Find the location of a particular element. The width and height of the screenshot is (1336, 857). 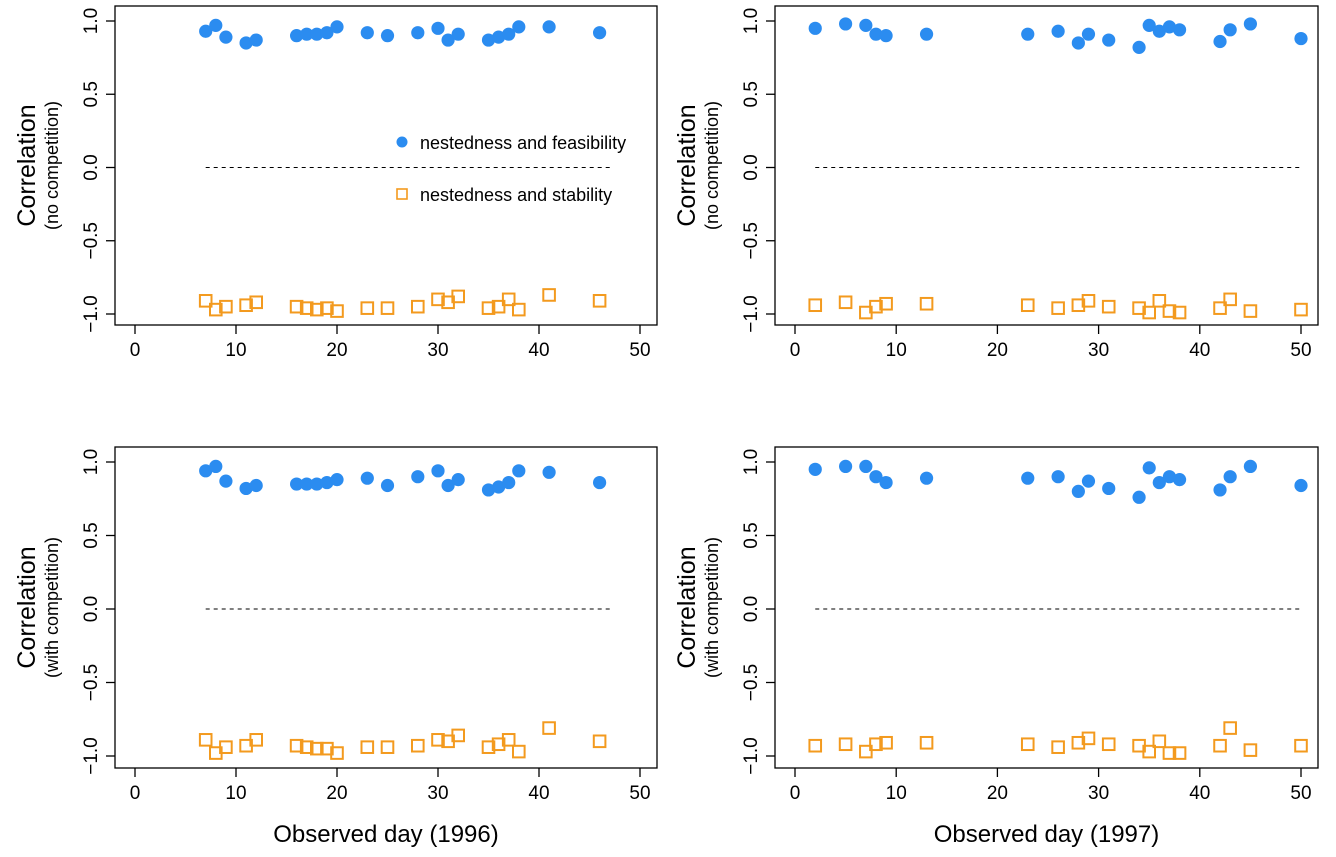

y-tick-label: 0.0 is located at coordinates (751, 167).